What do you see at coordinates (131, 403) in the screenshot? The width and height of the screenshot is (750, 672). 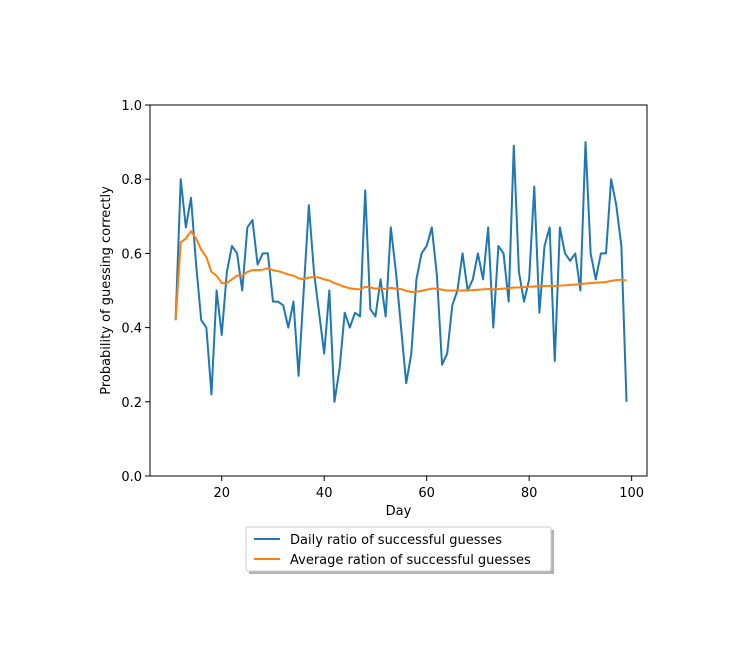 I see `y-tick-label: 0.2` at bounding box center [131, 403].